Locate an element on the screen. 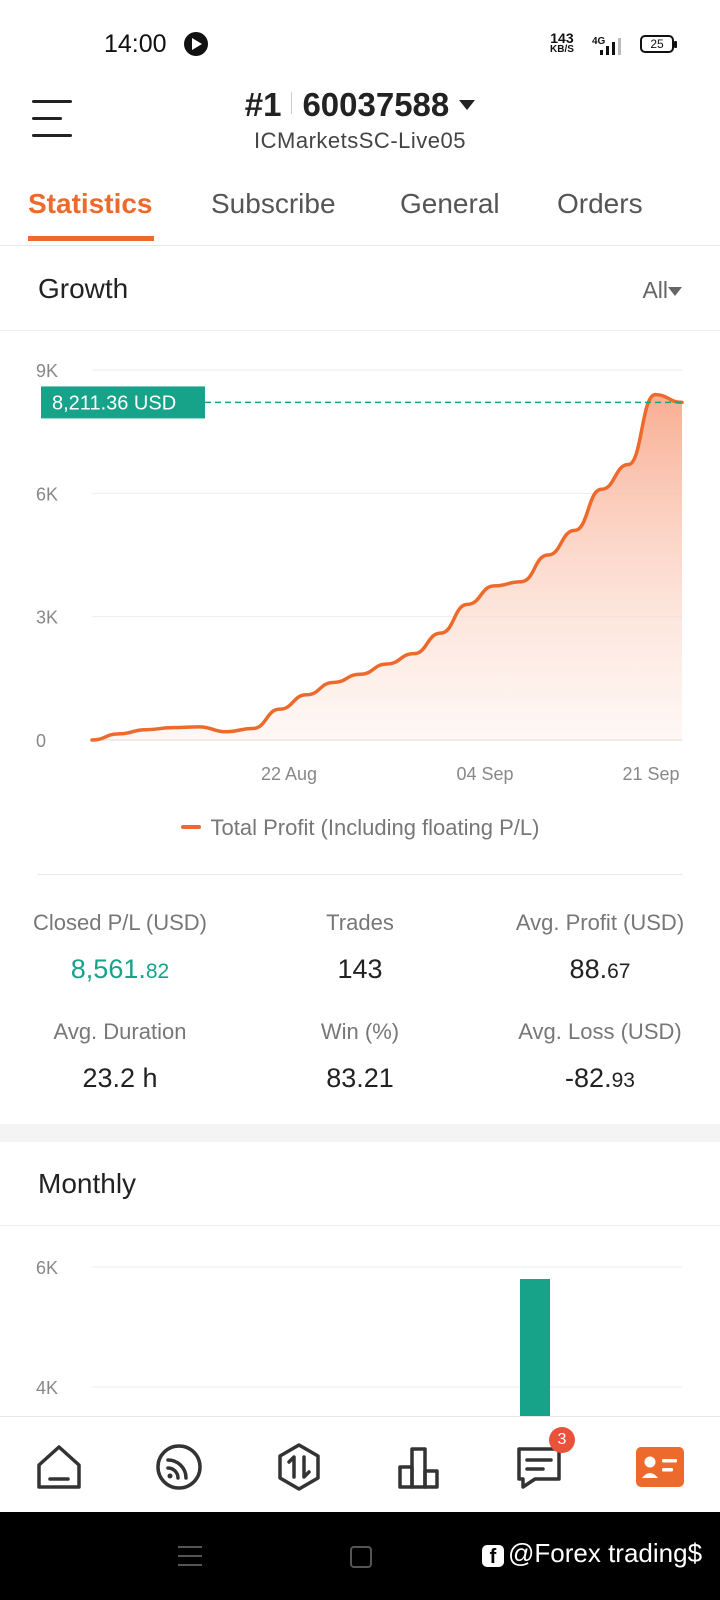 This screenshot has width=720, height=1600. status-time: 14:00 is located at coordinates (135, 44).